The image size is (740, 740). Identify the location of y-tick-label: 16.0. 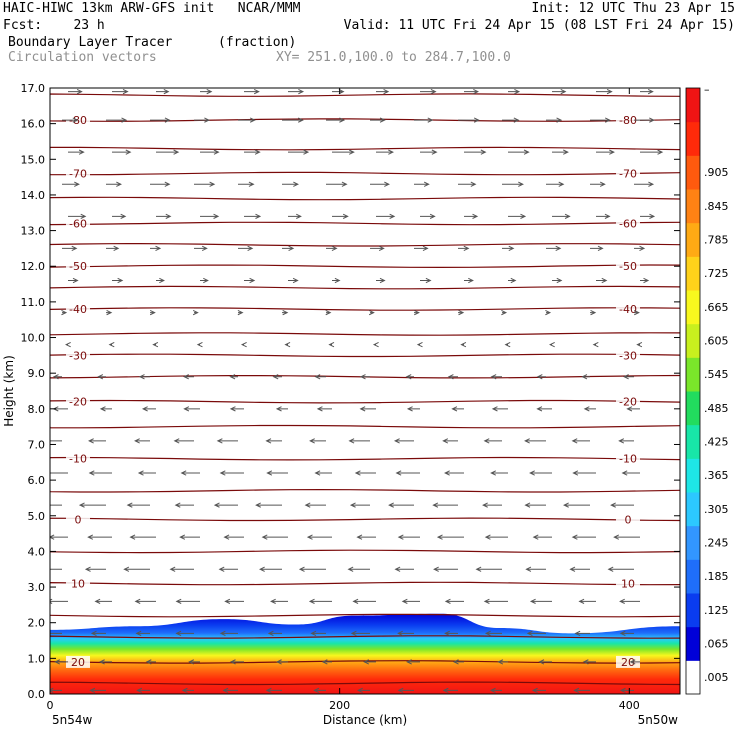
(33, 124).